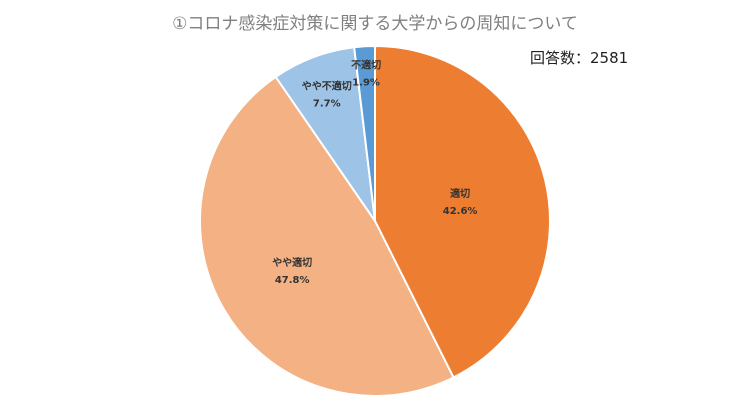 The image size is (750, 406). Describe the element at coordinates (292, 280) in the screenshot. I see `slice-value-label-1: 47.8%` at that location.